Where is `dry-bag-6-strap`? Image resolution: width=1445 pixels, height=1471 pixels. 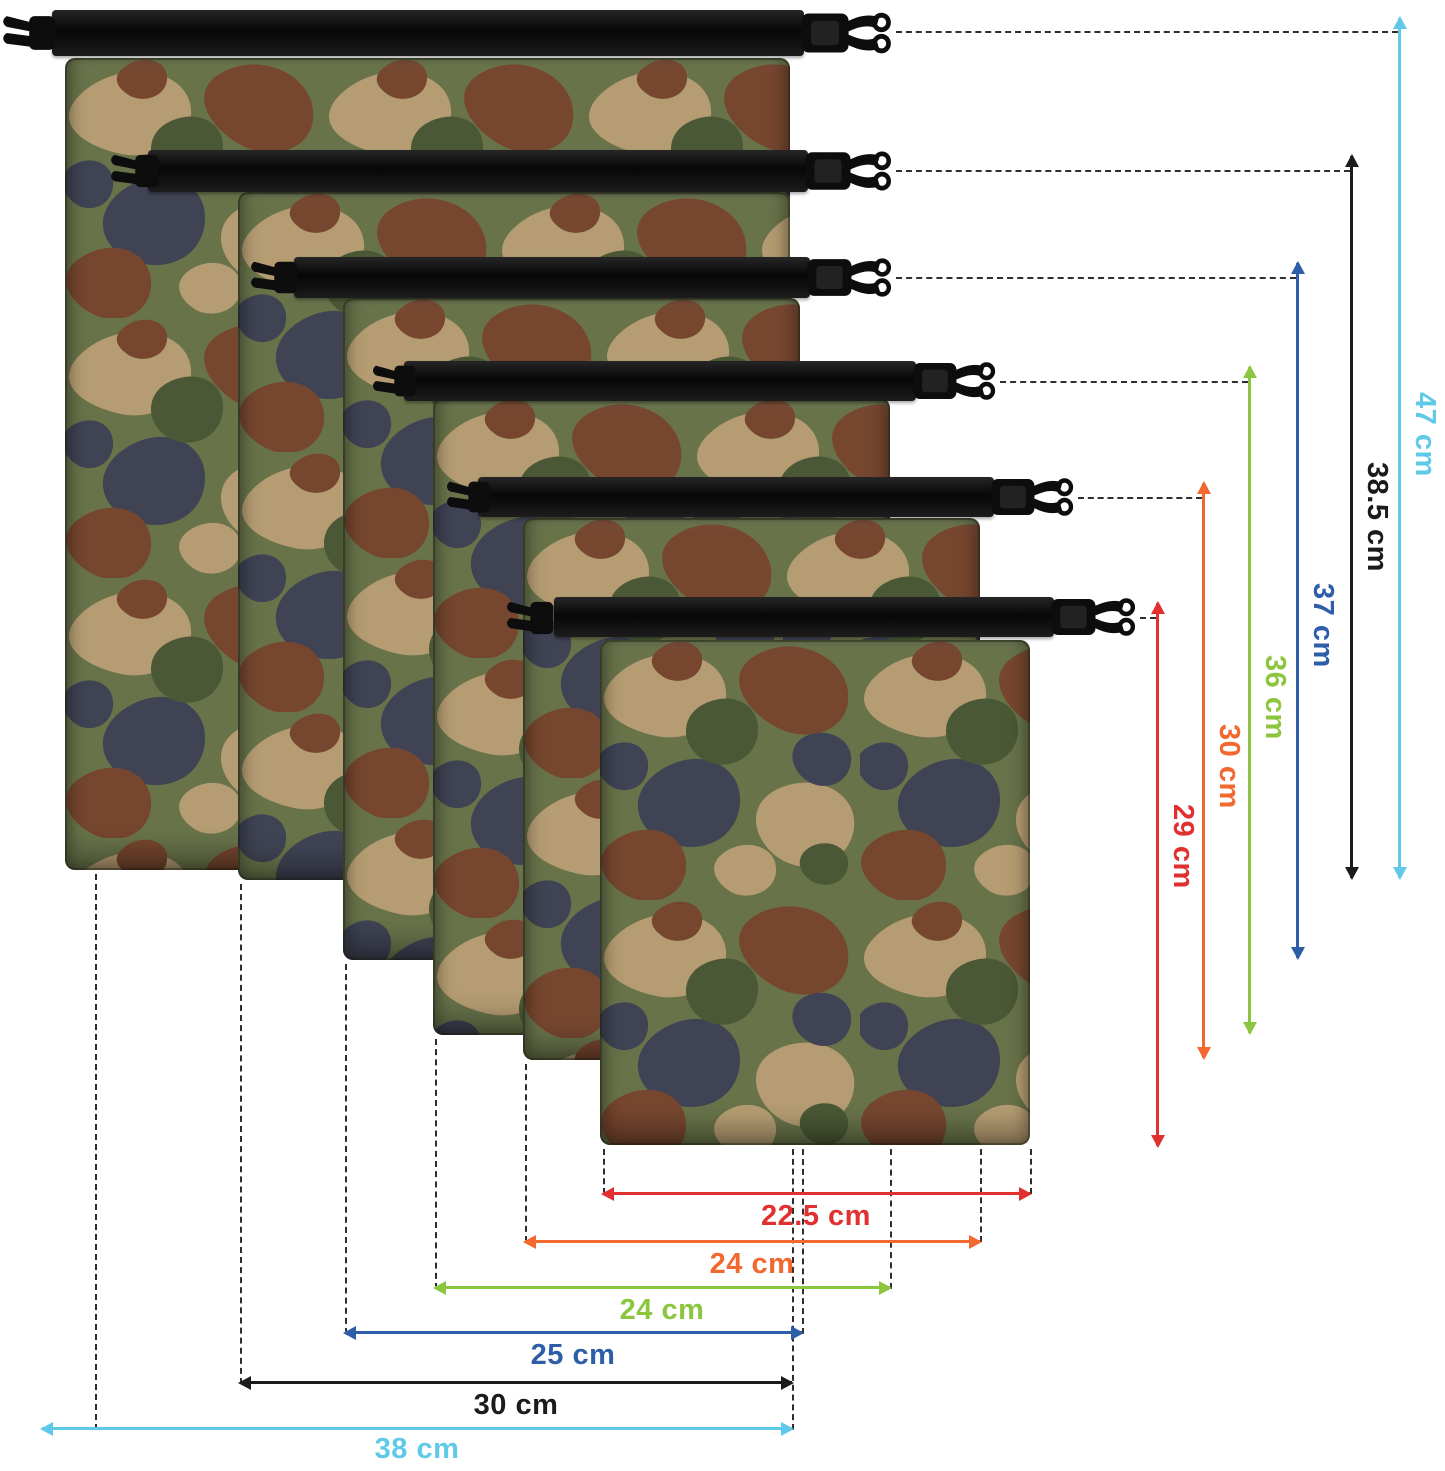
dry-bag-6-strap is located at coordinates (804, 617).